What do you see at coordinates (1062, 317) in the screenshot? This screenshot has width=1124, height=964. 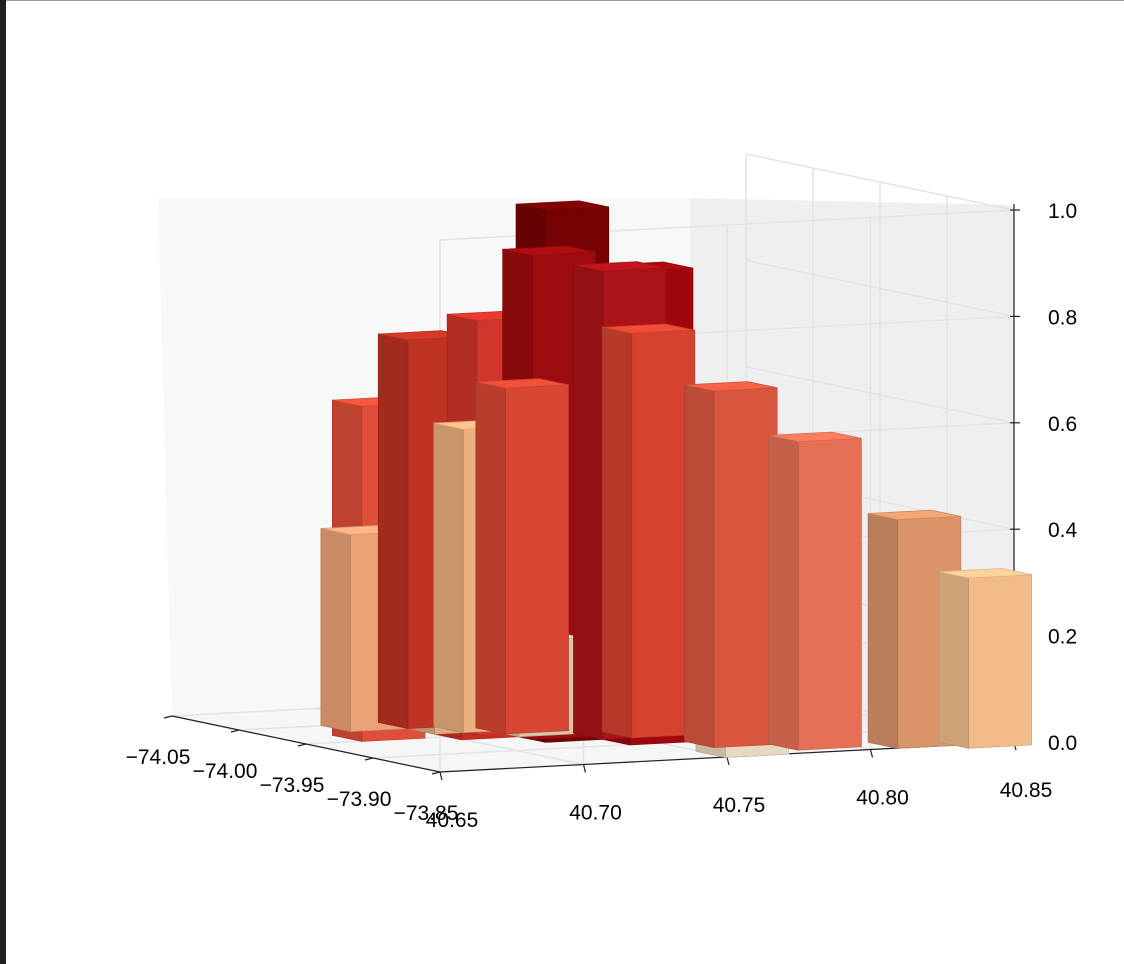 I see `z-tick-label-4: 0.8` at bounding box center [1062, 317].